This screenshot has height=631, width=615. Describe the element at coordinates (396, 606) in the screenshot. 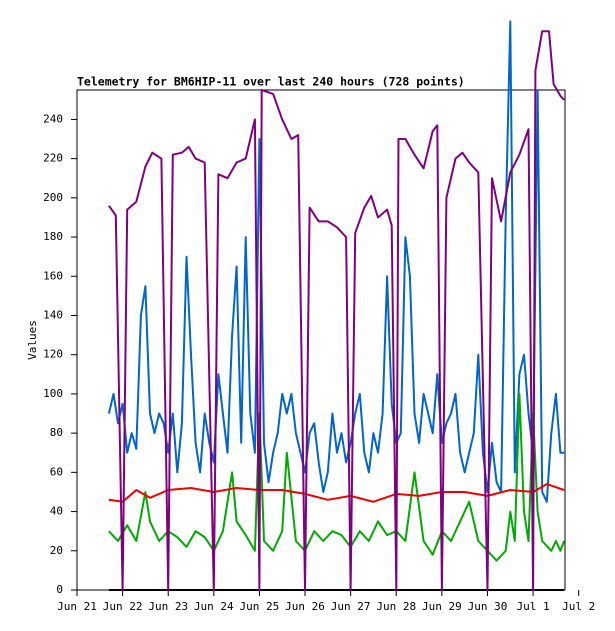

I see `x-tick-label: Jun 28` at that location.